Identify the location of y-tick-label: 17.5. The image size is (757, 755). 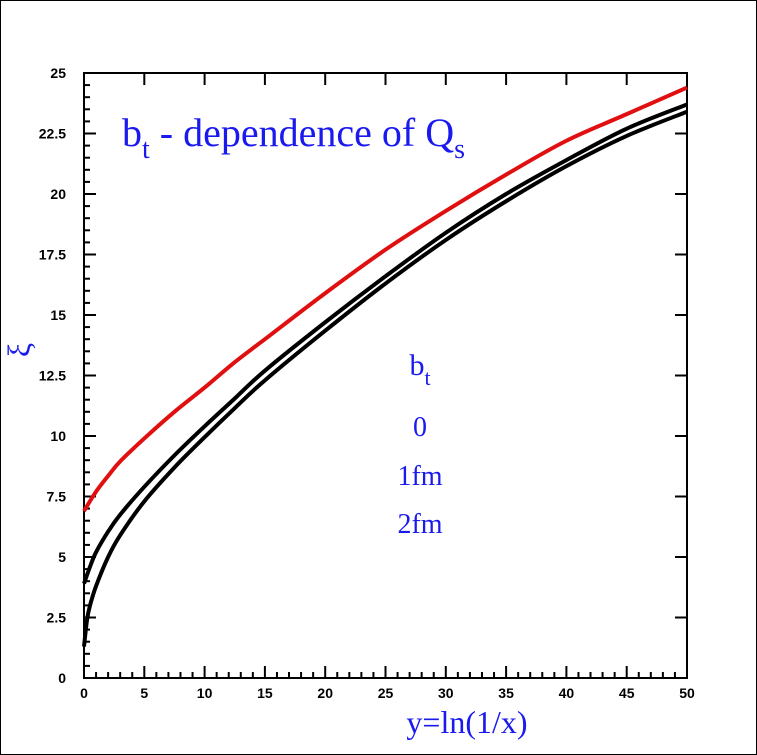
(52, 255).